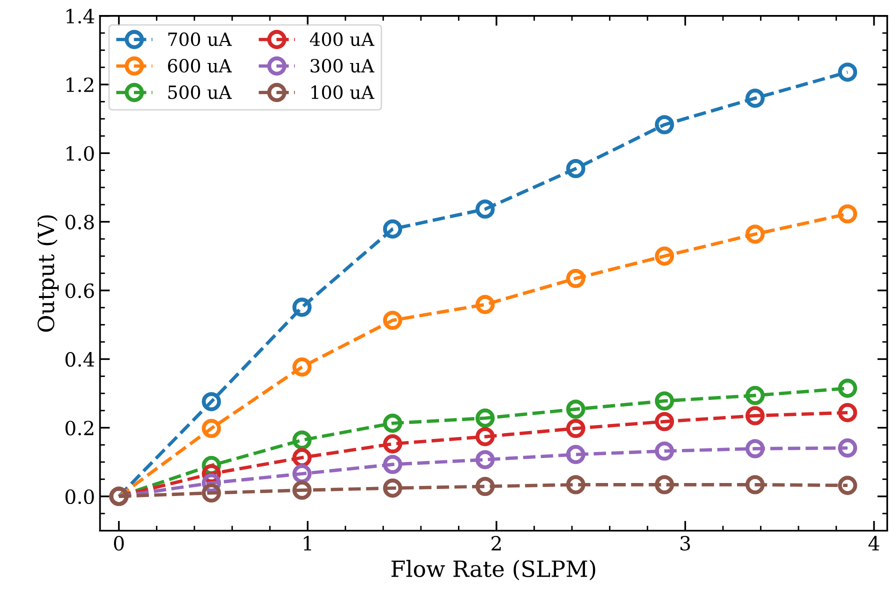 The width and height of the screenshot is (889, 610). I want to click on y-tick-label: 1.0, so click(80, 153).